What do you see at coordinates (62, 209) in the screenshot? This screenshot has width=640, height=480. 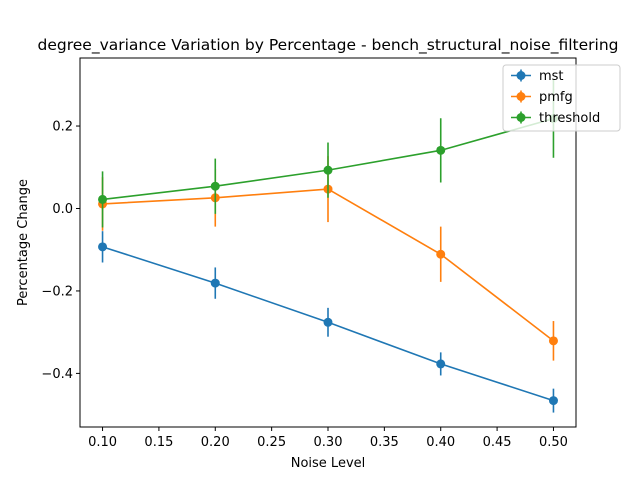 I see `y-tick-label: 0.0` at bounding box center [62, 209].